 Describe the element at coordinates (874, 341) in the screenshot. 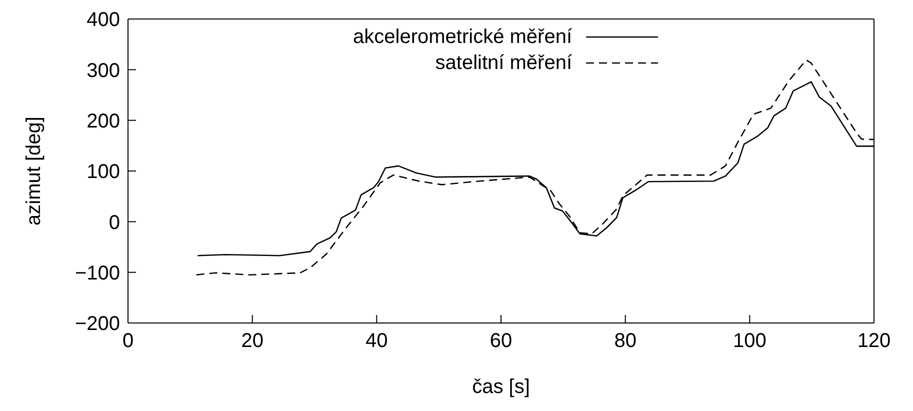

I see `x-tick-label: 120` at that location.